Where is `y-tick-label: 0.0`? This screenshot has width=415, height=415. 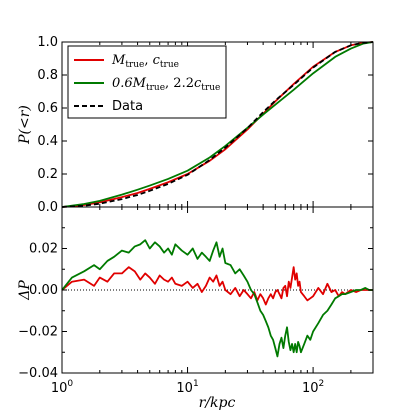 y-tick-label: 0.0 is located at coordinates (47, 207).